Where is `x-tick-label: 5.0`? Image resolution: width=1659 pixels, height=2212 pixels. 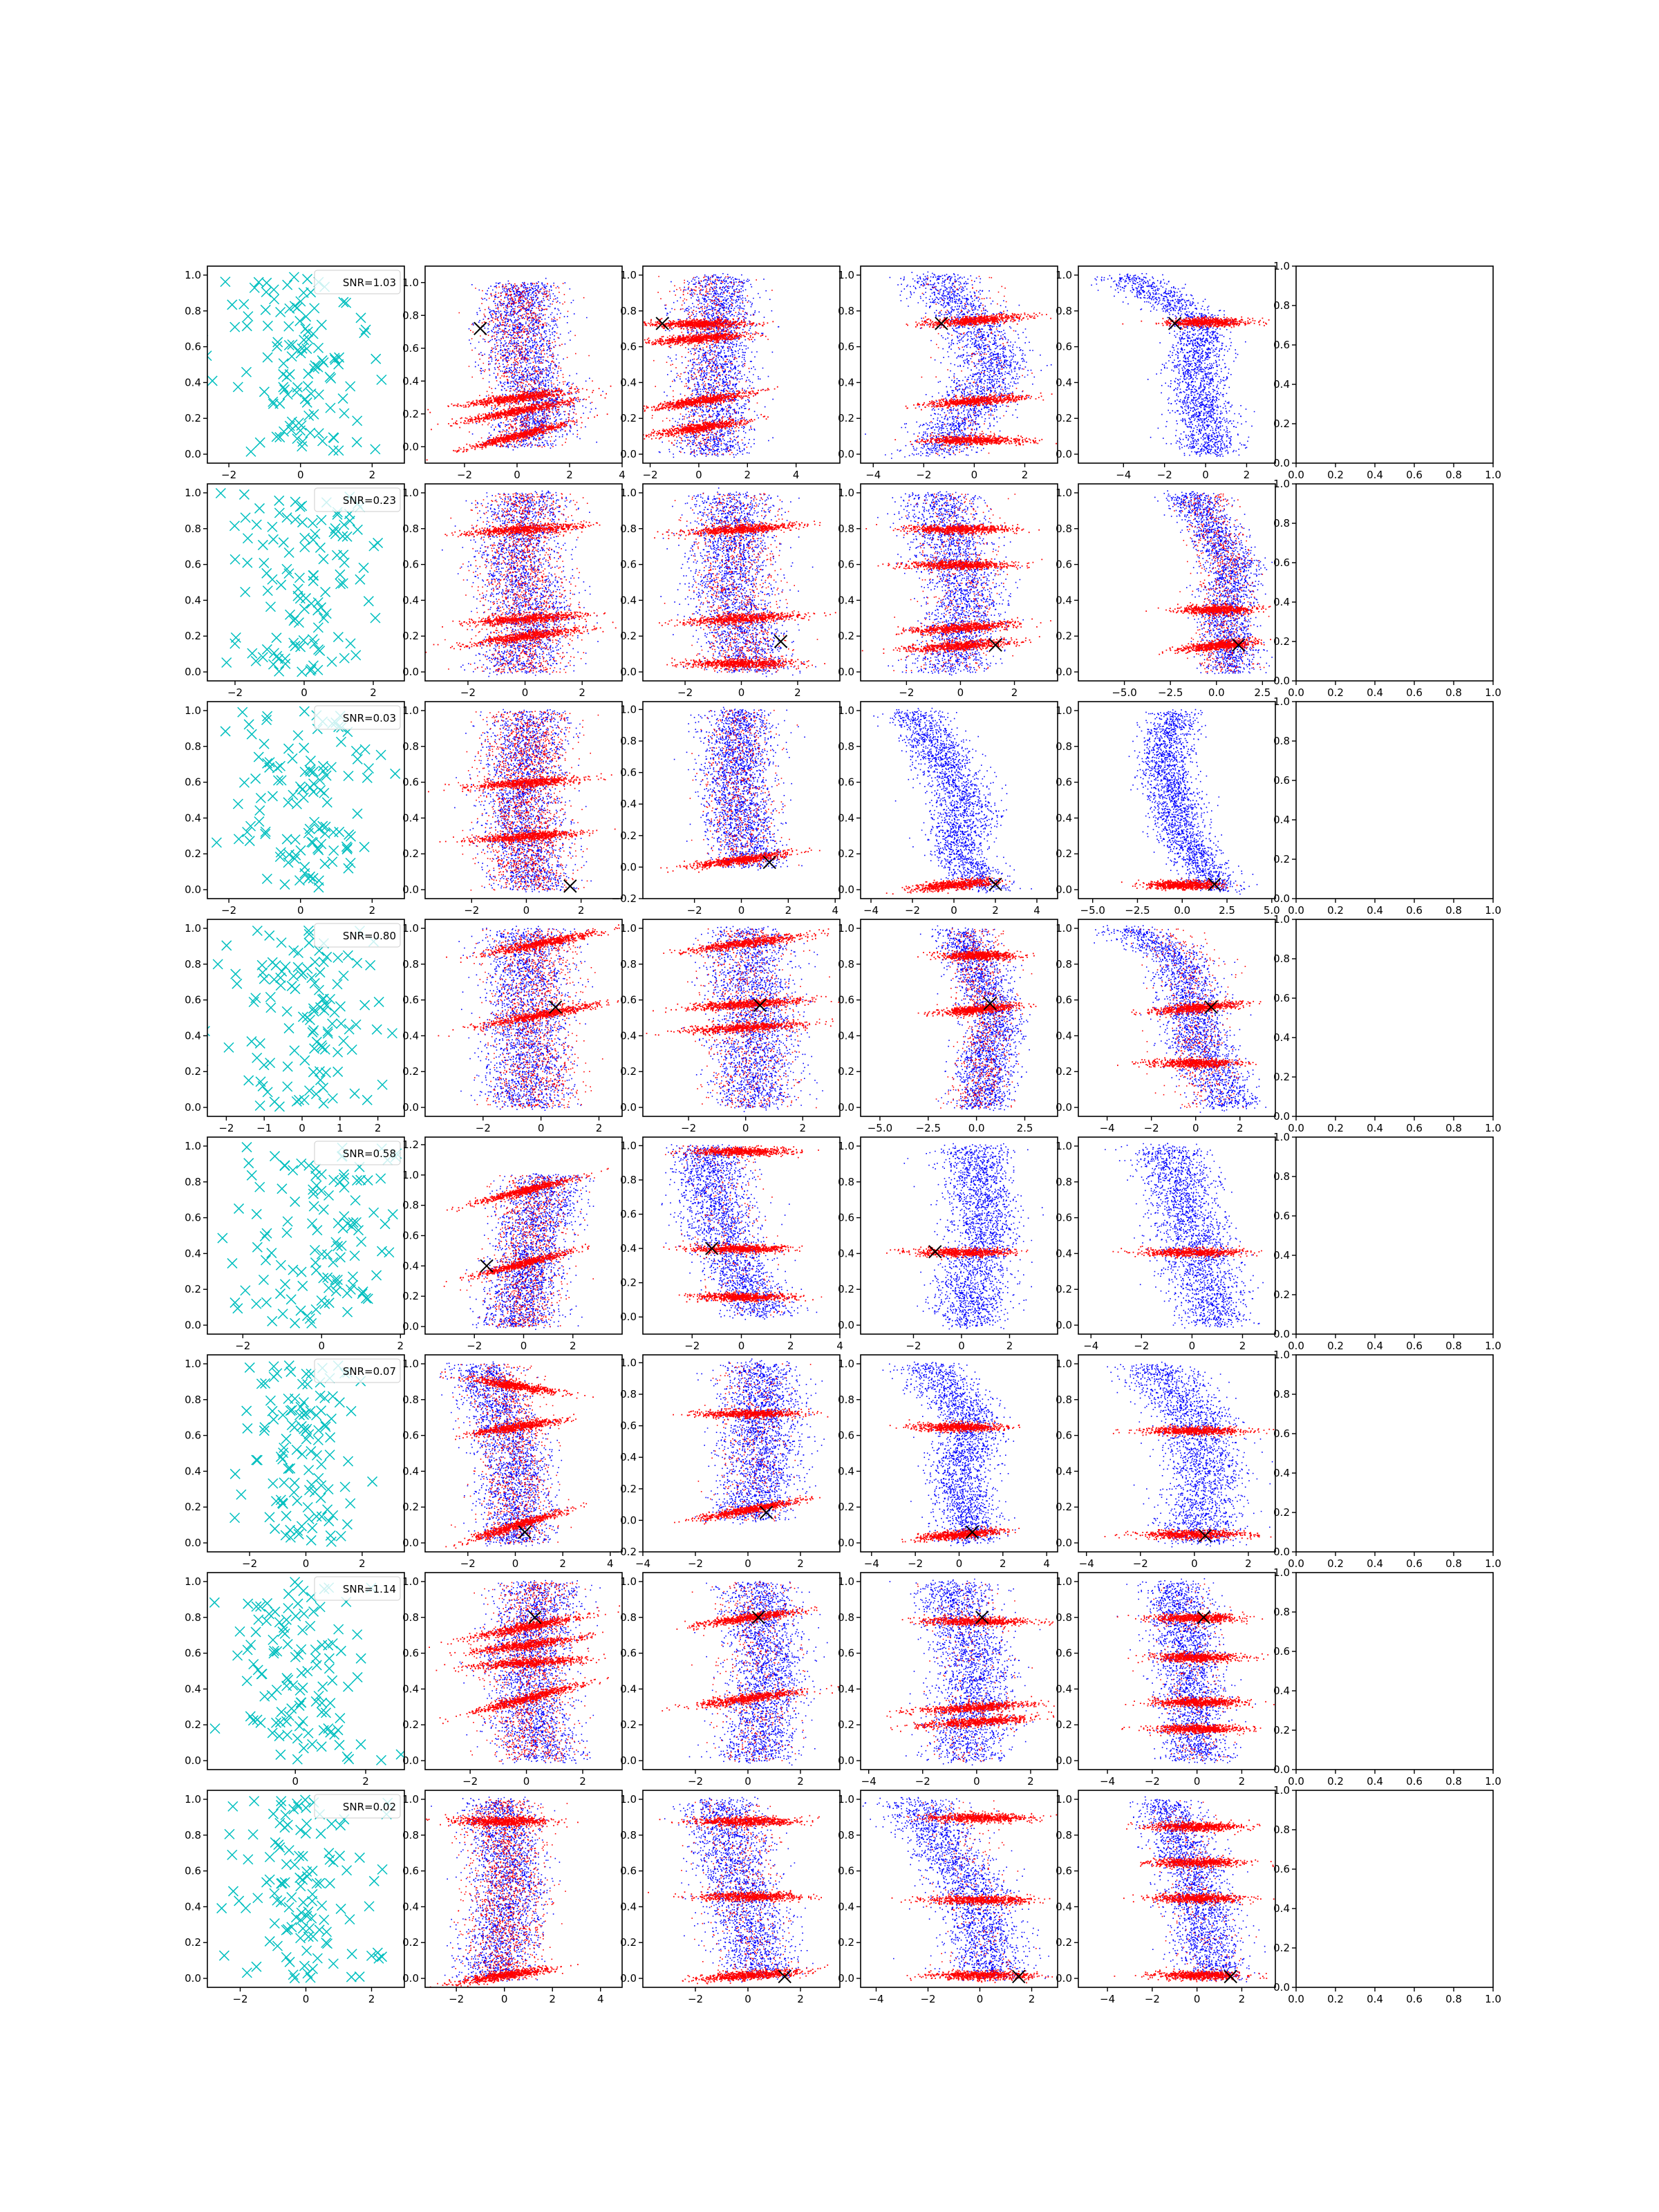 x-tick-label: 5.0 is located at coordinates (1272, 910).